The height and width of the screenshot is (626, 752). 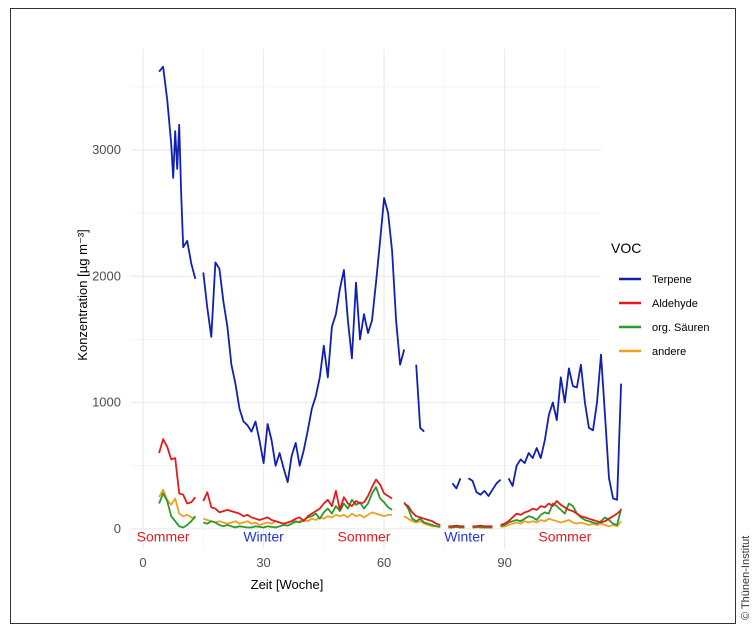 I want to click on x-axis-ticks: 0 30 60 90, so click(x=325, y=562).